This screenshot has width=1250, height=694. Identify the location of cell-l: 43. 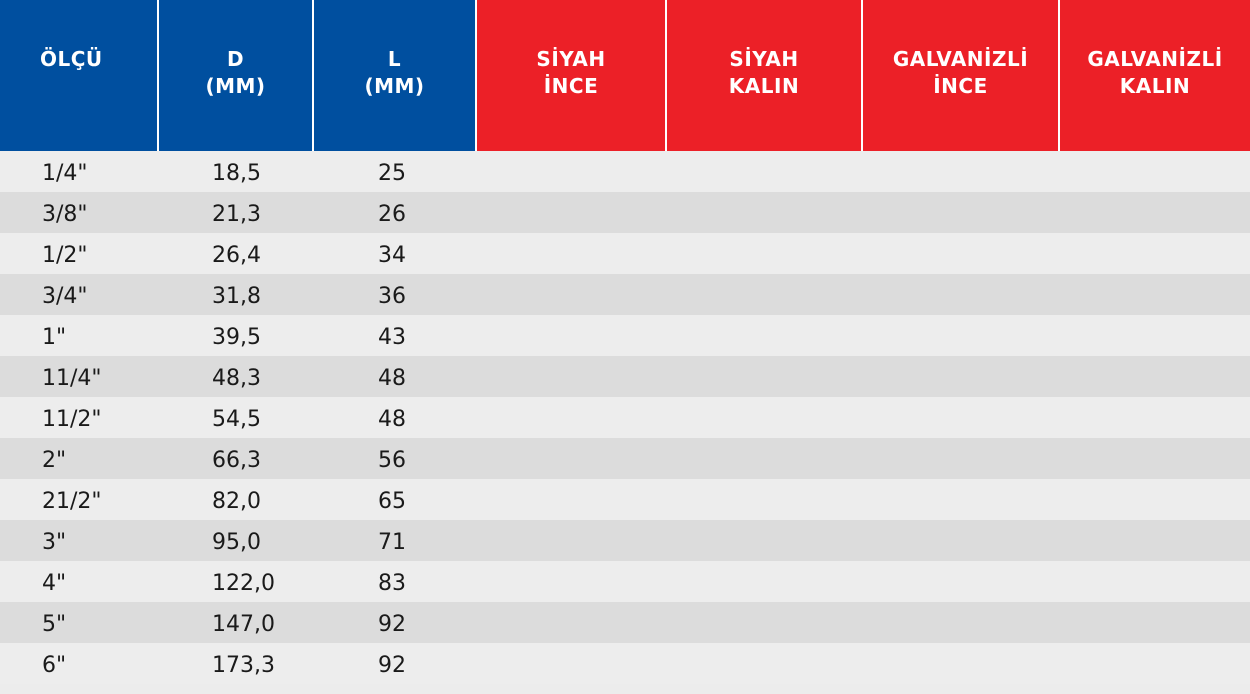
(395, 335).